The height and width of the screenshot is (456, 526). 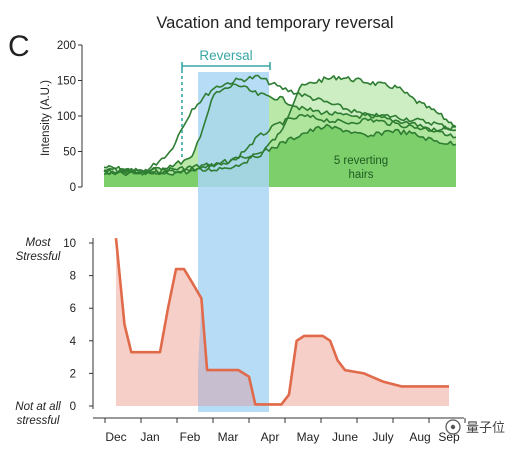 What do you see at coordinates (115, 437) in the screenshot?
I see `month-label: Dec` at bounding box center [115, 437].